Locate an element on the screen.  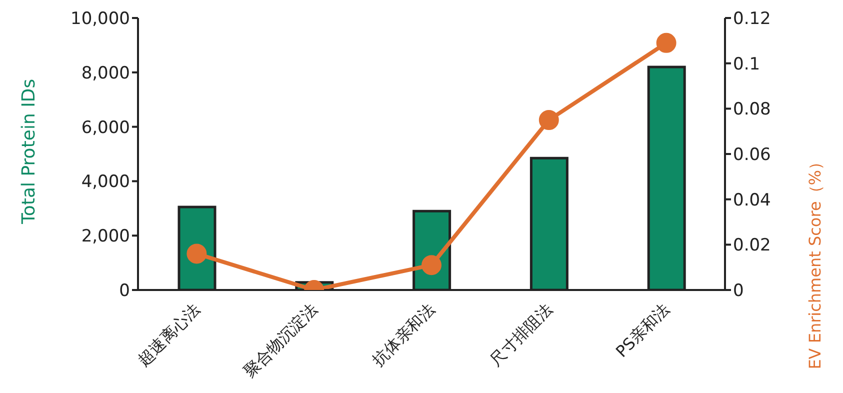
y-tick-label: 6,000 is located at coordinates (105, 128).